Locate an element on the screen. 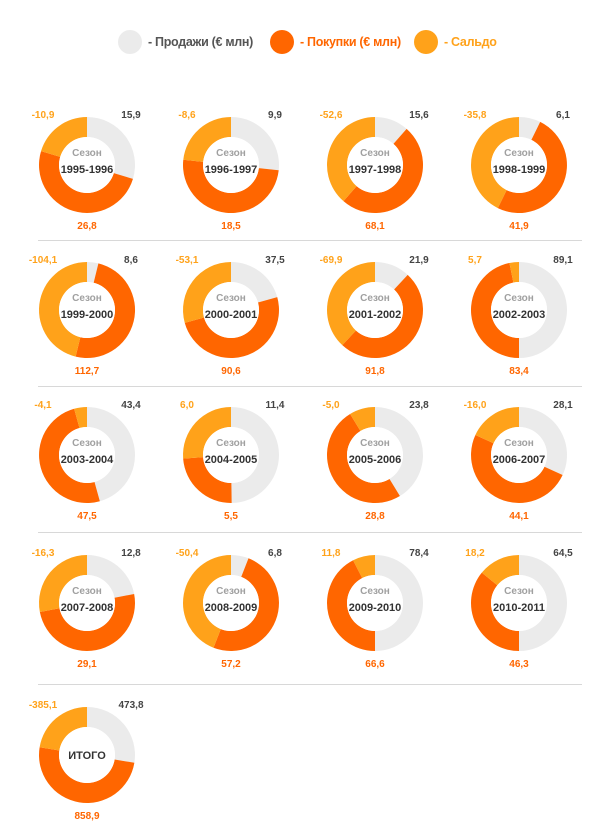  donut-season-label: 1997-1998 is located at coordinates (375, 170).